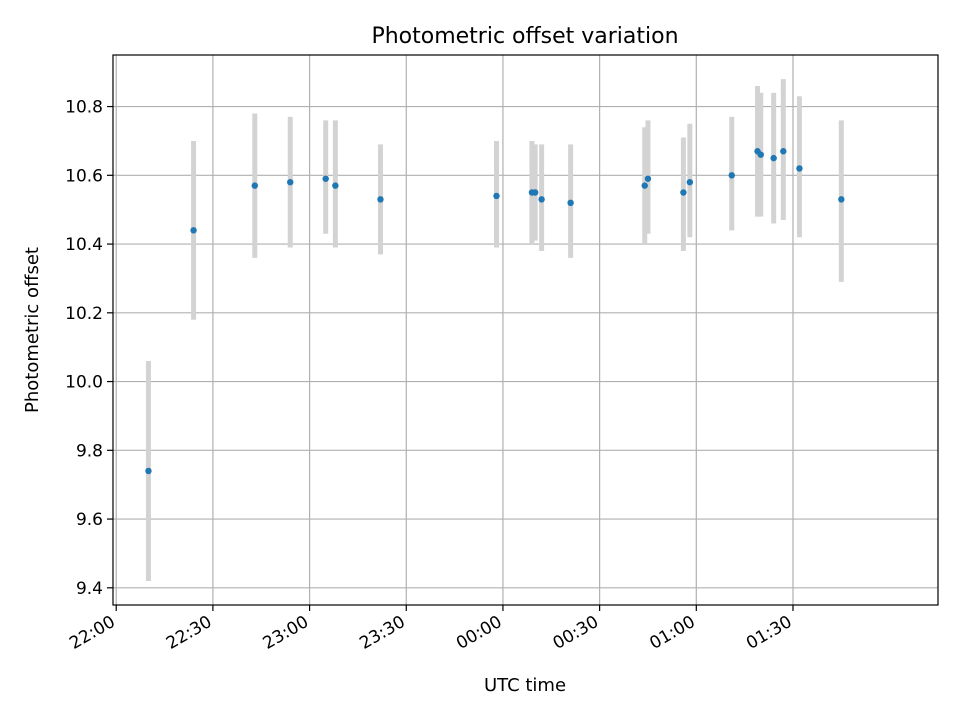  I want to click on x-tick-label: 01:00, so click(672, 633).